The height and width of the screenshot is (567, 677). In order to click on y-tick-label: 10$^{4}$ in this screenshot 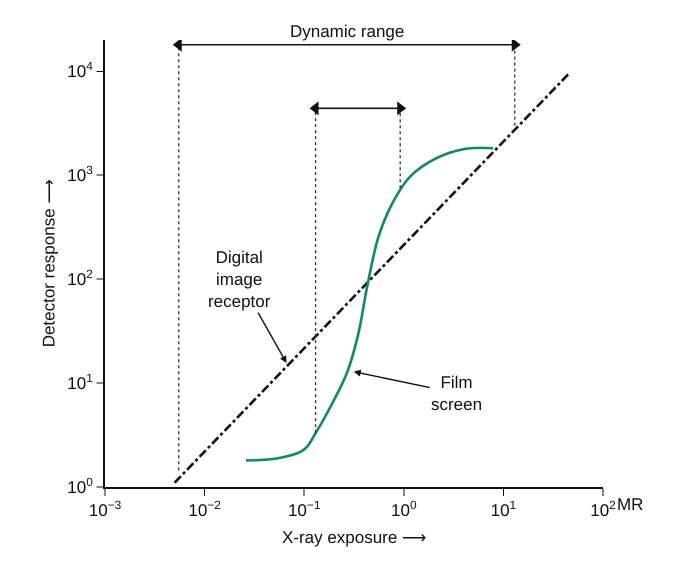, I will do `click(80, 70)`.